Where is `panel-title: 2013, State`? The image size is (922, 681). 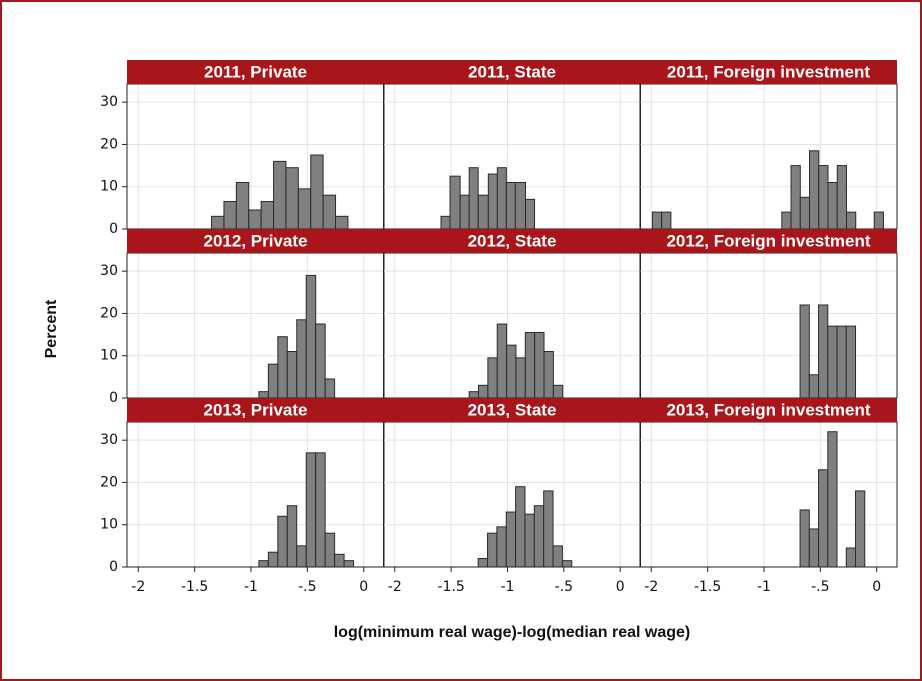 panel-title: 2013, State is located at coordinates (512, 409).